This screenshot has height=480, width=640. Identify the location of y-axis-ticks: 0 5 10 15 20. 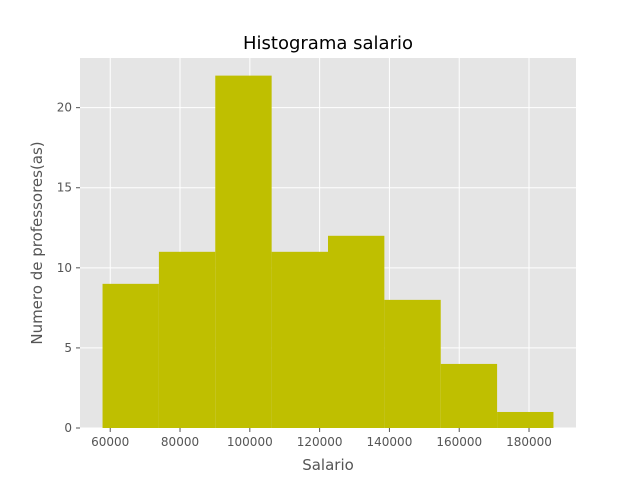
(68, 268).